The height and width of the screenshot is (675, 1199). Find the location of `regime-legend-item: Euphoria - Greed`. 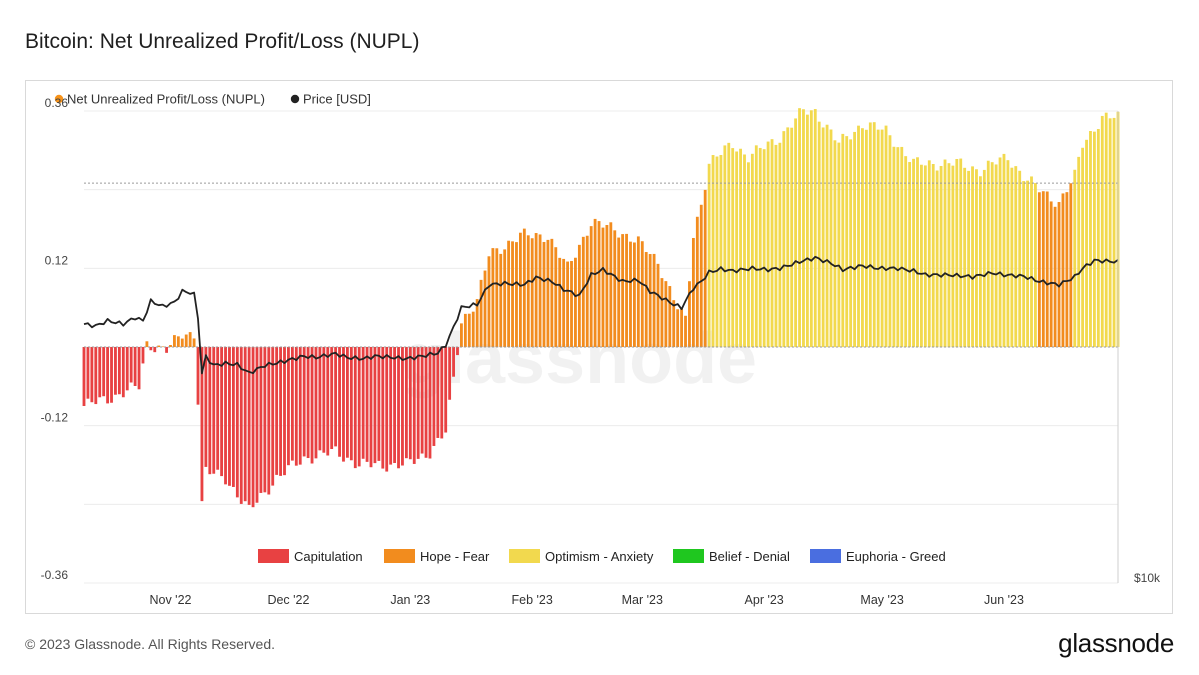

regime-legend-item: Euphoria - Greed is located at coordinates (878, 556).